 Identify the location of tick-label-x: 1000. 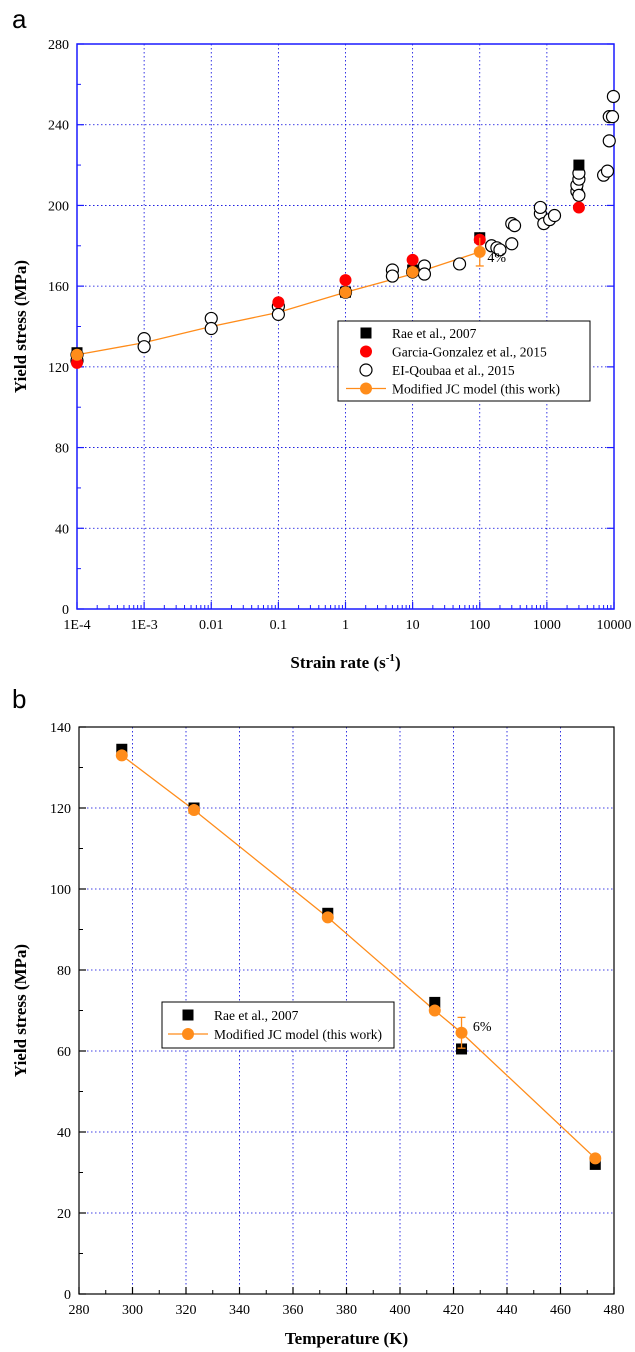
(547, 625).